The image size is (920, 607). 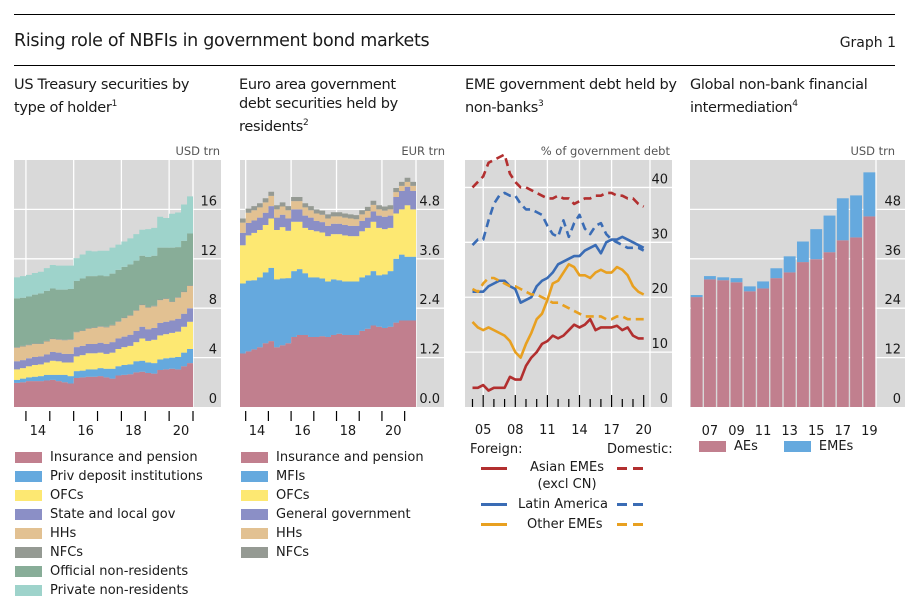 I want to click on legend-item: NFCs, so click(x=332, y=552).